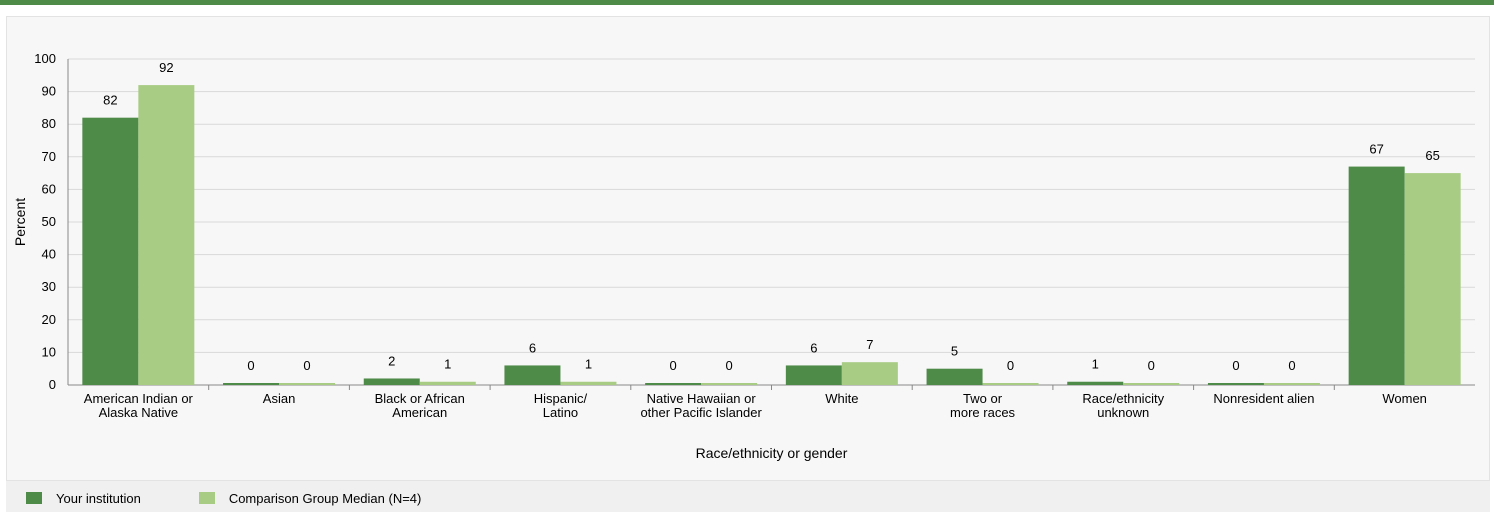  What do you see at coordinates (325, 498) in the screenshot?
I see `legend-label-comparison: Comparison Group Median (N=4)` at bounding box center [325, 498].